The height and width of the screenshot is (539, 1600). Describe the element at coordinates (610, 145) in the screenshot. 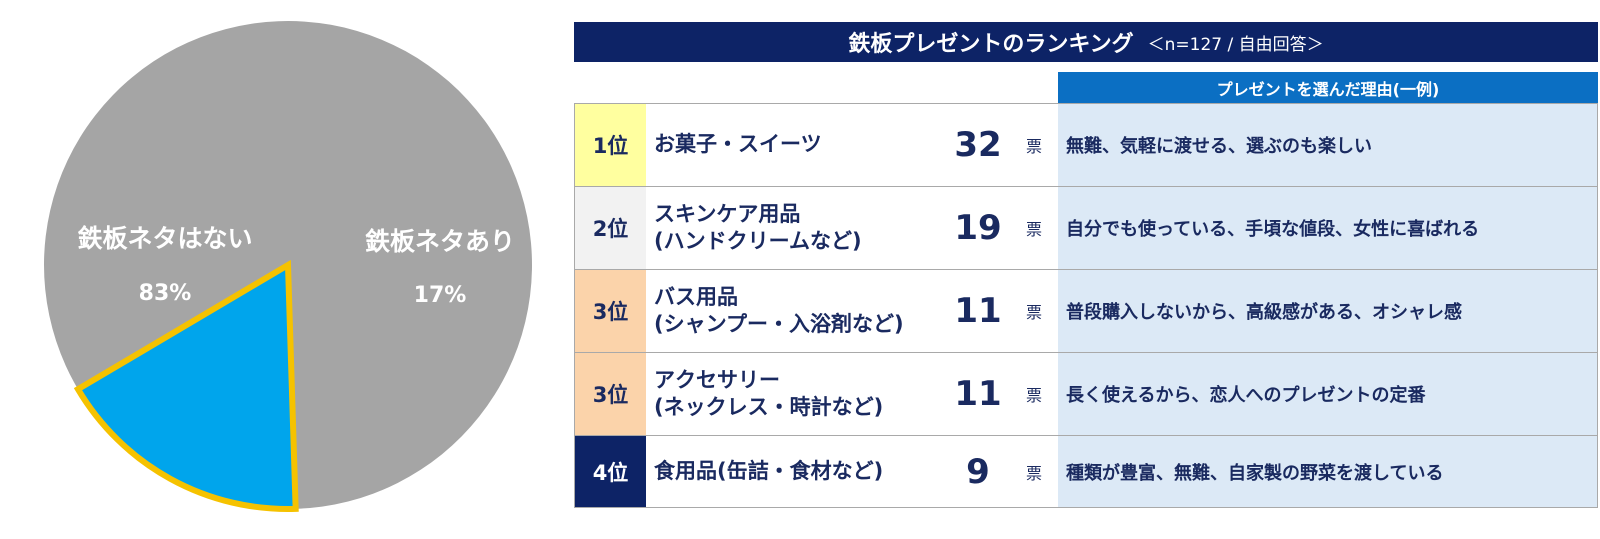

I see `rank-cell: 1位` at that location.